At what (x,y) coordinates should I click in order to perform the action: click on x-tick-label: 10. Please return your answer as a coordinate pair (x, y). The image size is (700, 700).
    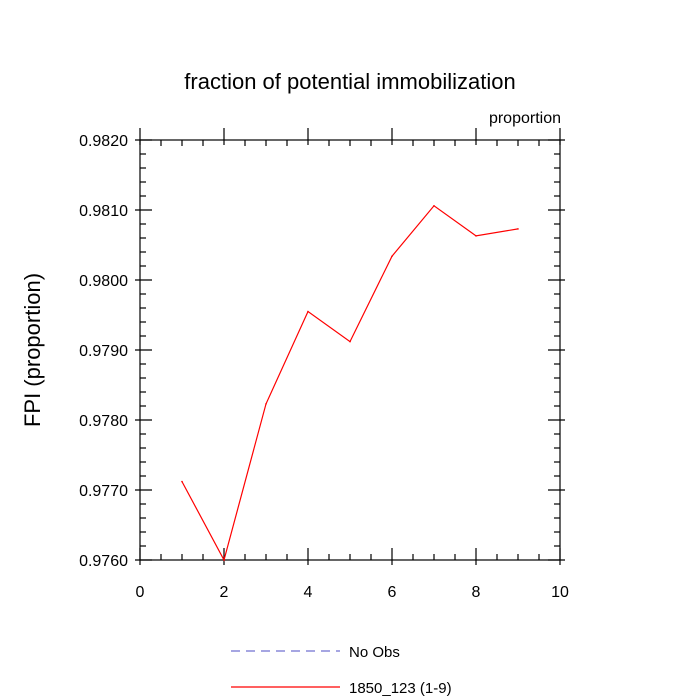
    Looking at the image, I should click on (560, 592).